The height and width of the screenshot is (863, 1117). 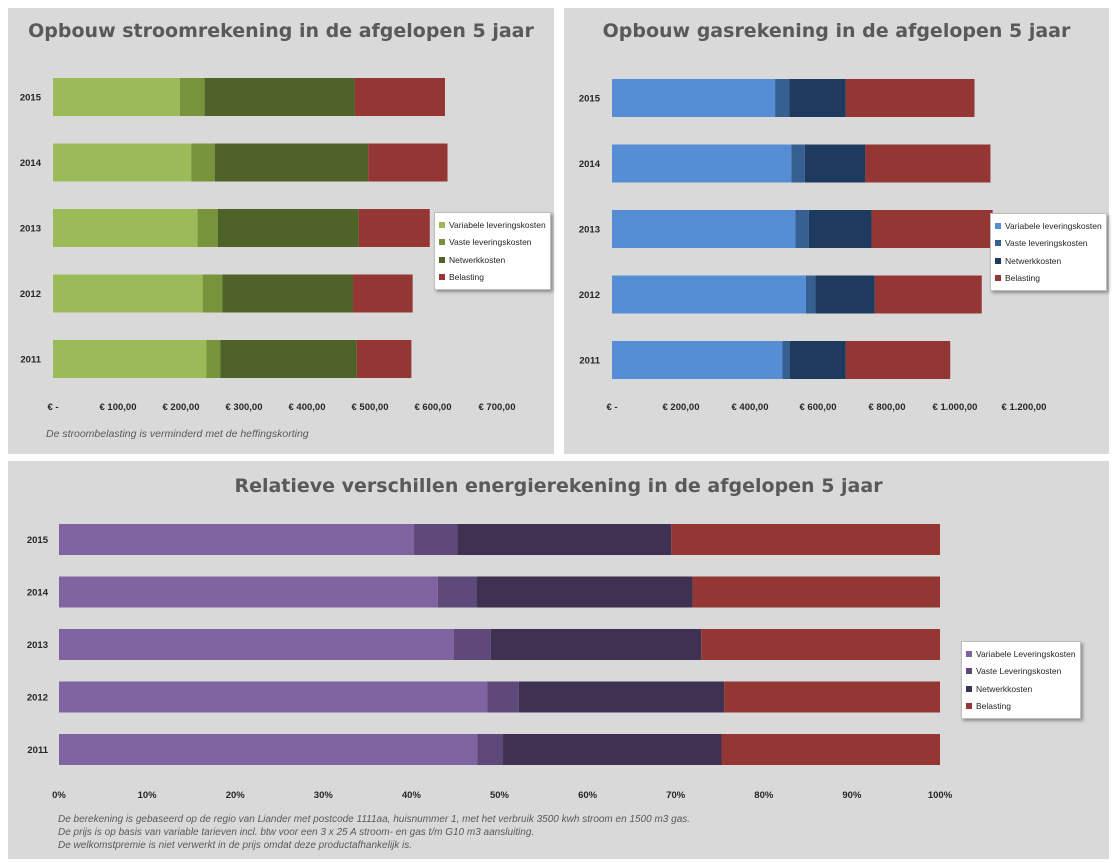 I want to click on legend-item: Vaste leveringskosten, so click(x=492, y=243).